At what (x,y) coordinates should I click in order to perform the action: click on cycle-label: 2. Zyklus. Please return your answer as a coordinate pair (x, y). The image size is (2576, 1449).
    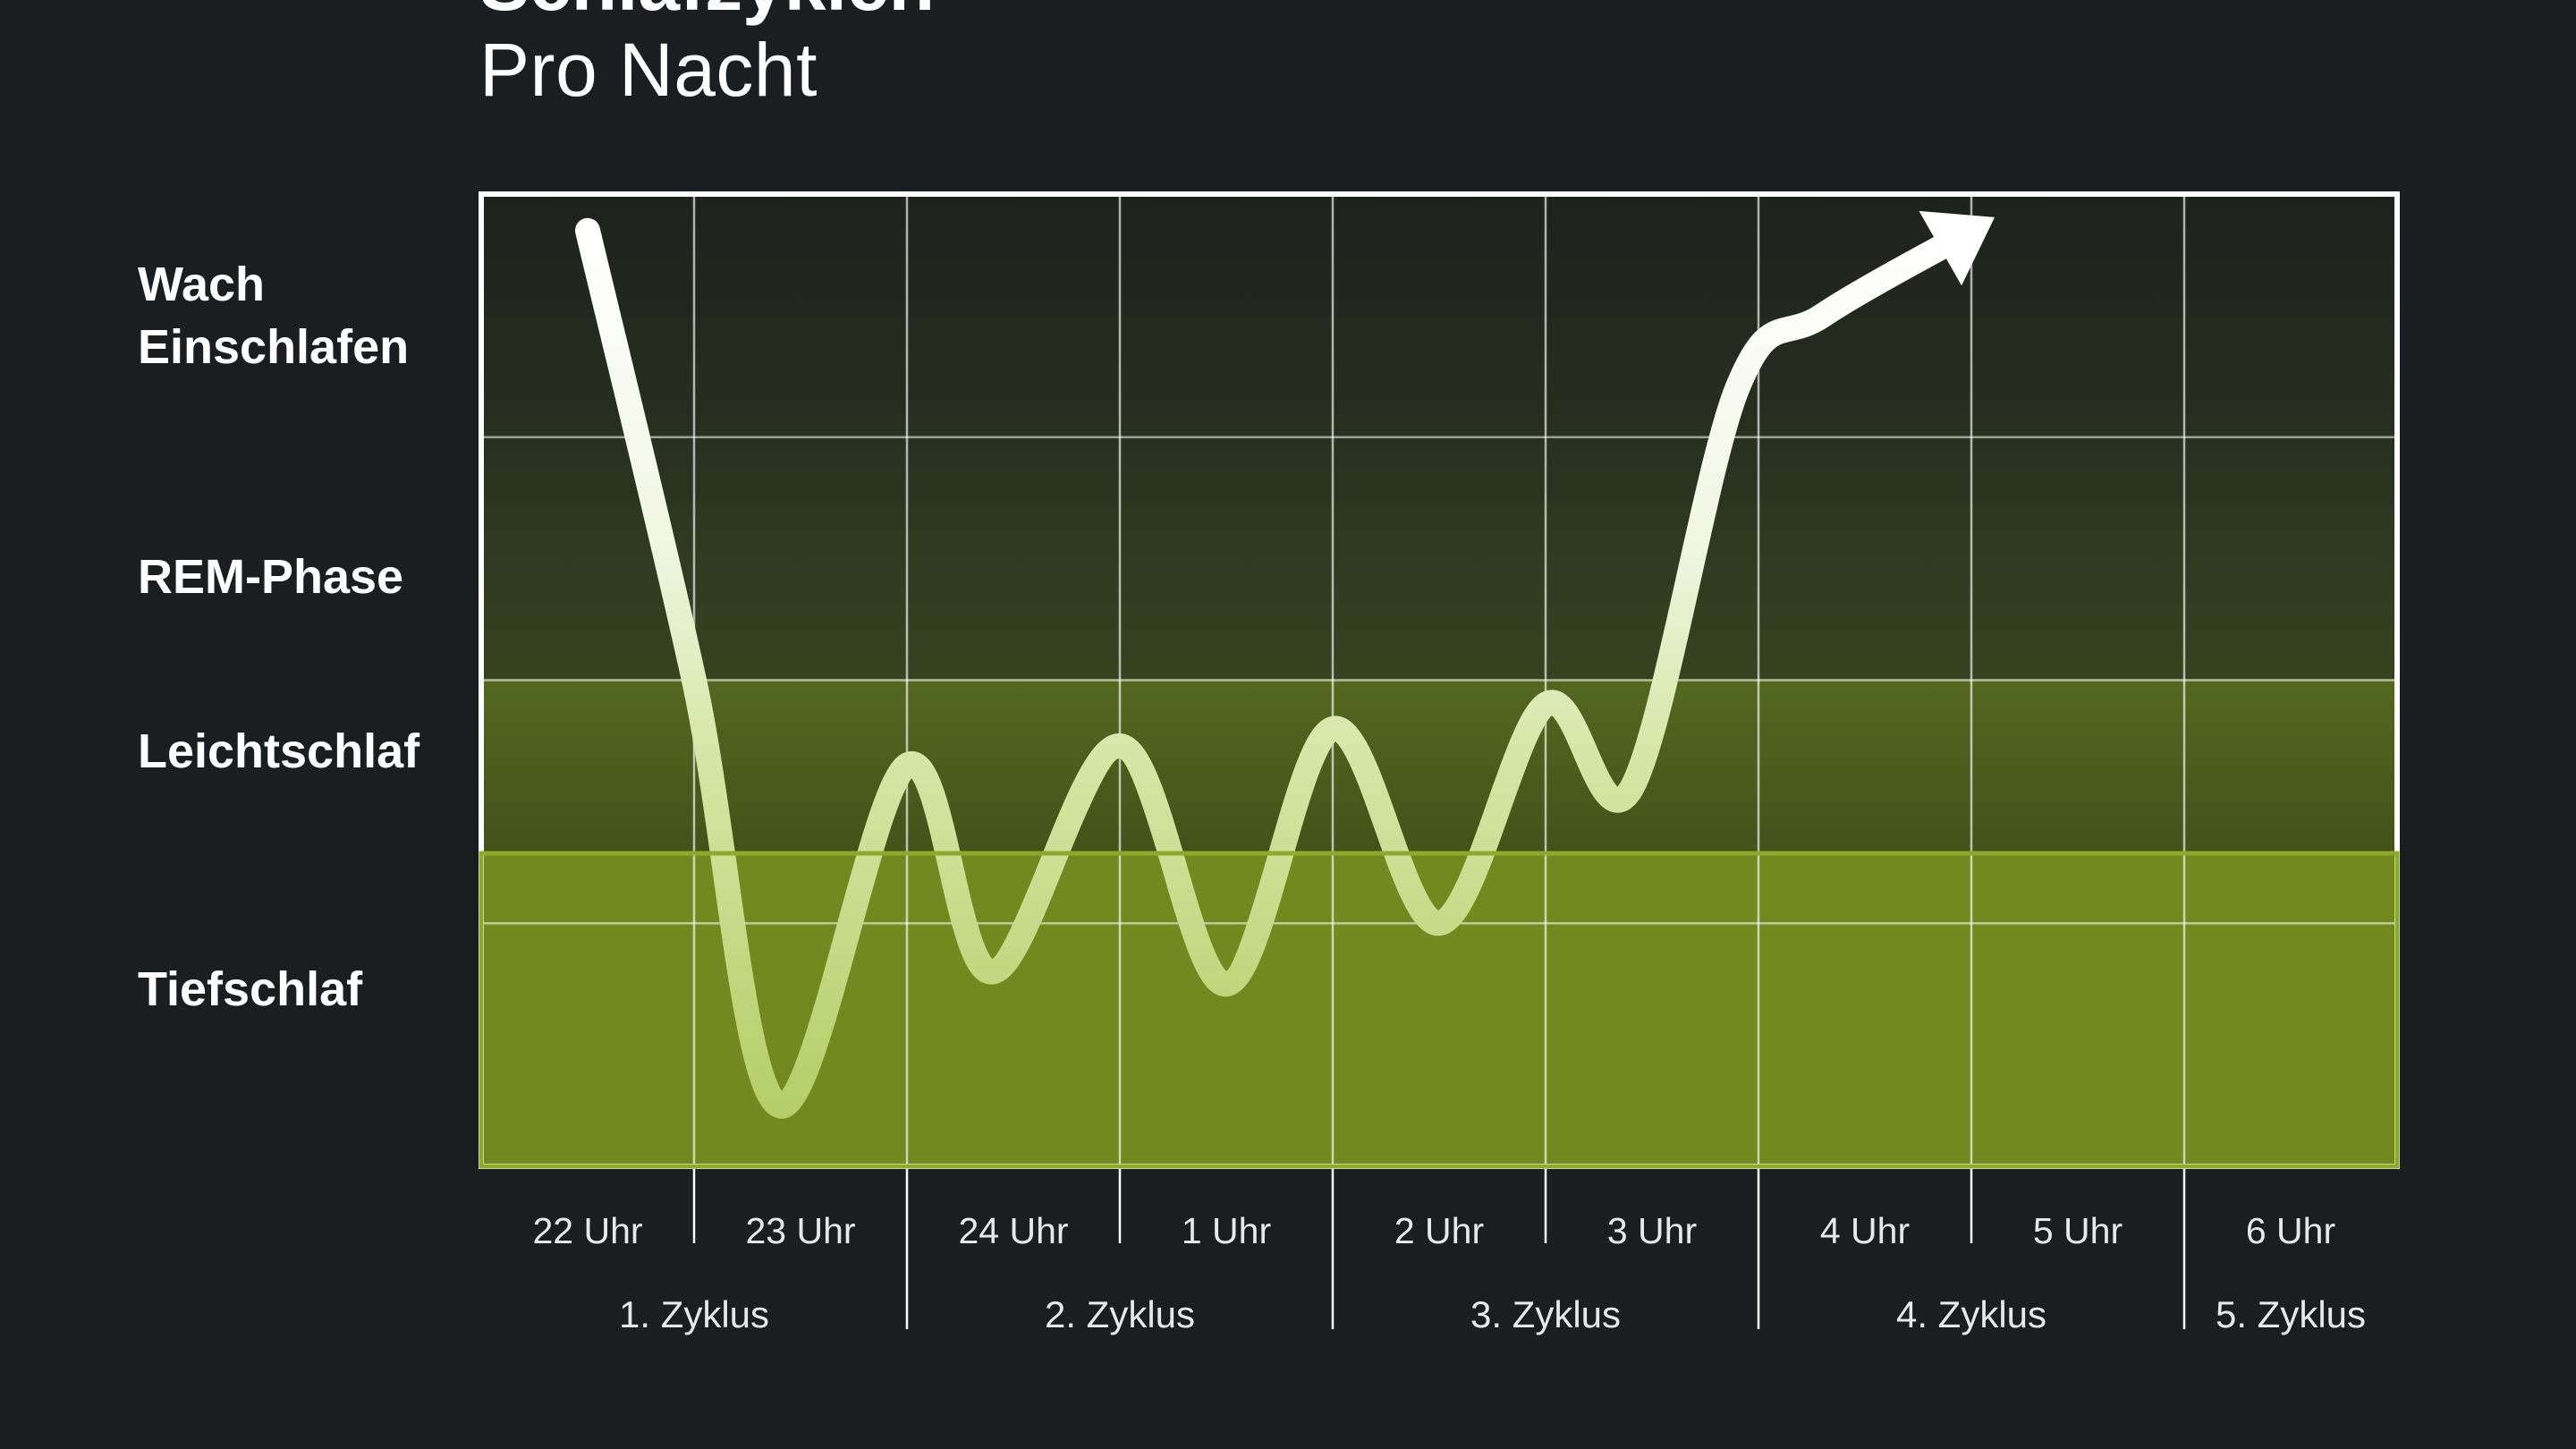
    Looking at the image, I should click on (1120, 1314).